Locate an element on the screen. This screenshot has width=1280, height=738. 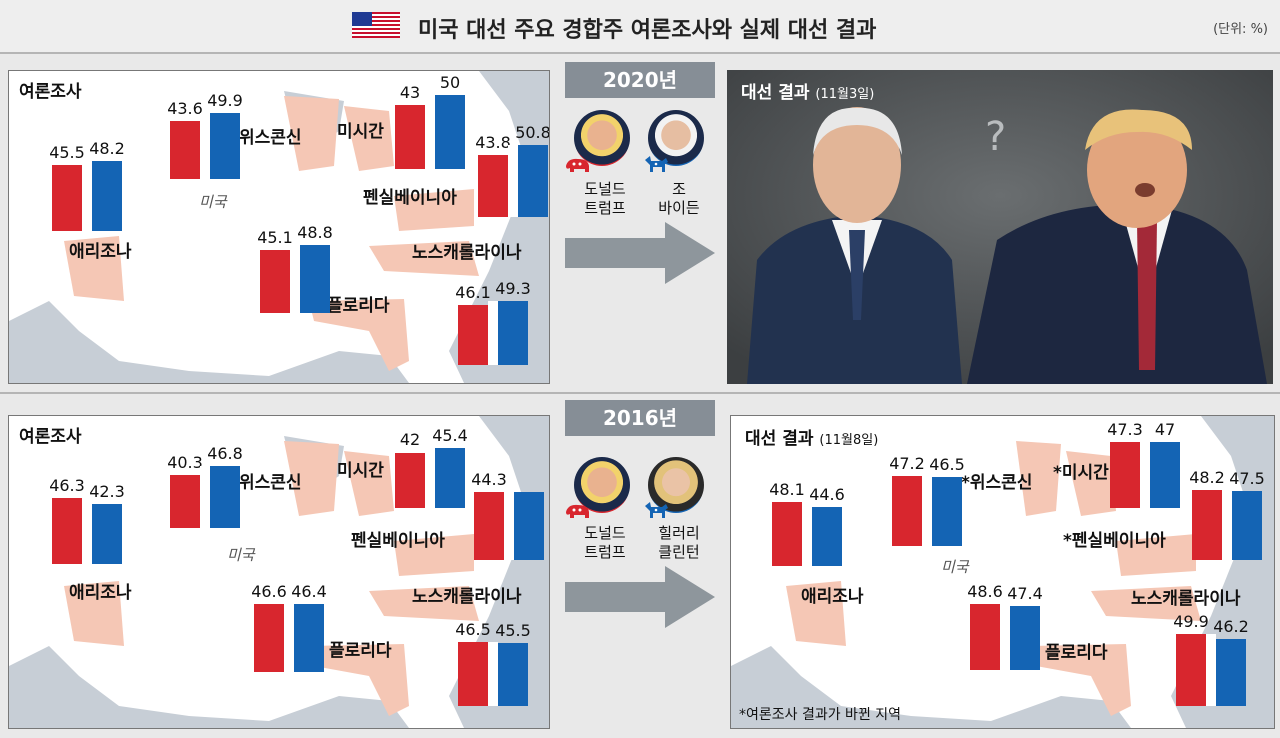
bar-value-label: 43.6 is located at coordinates (185, 109).